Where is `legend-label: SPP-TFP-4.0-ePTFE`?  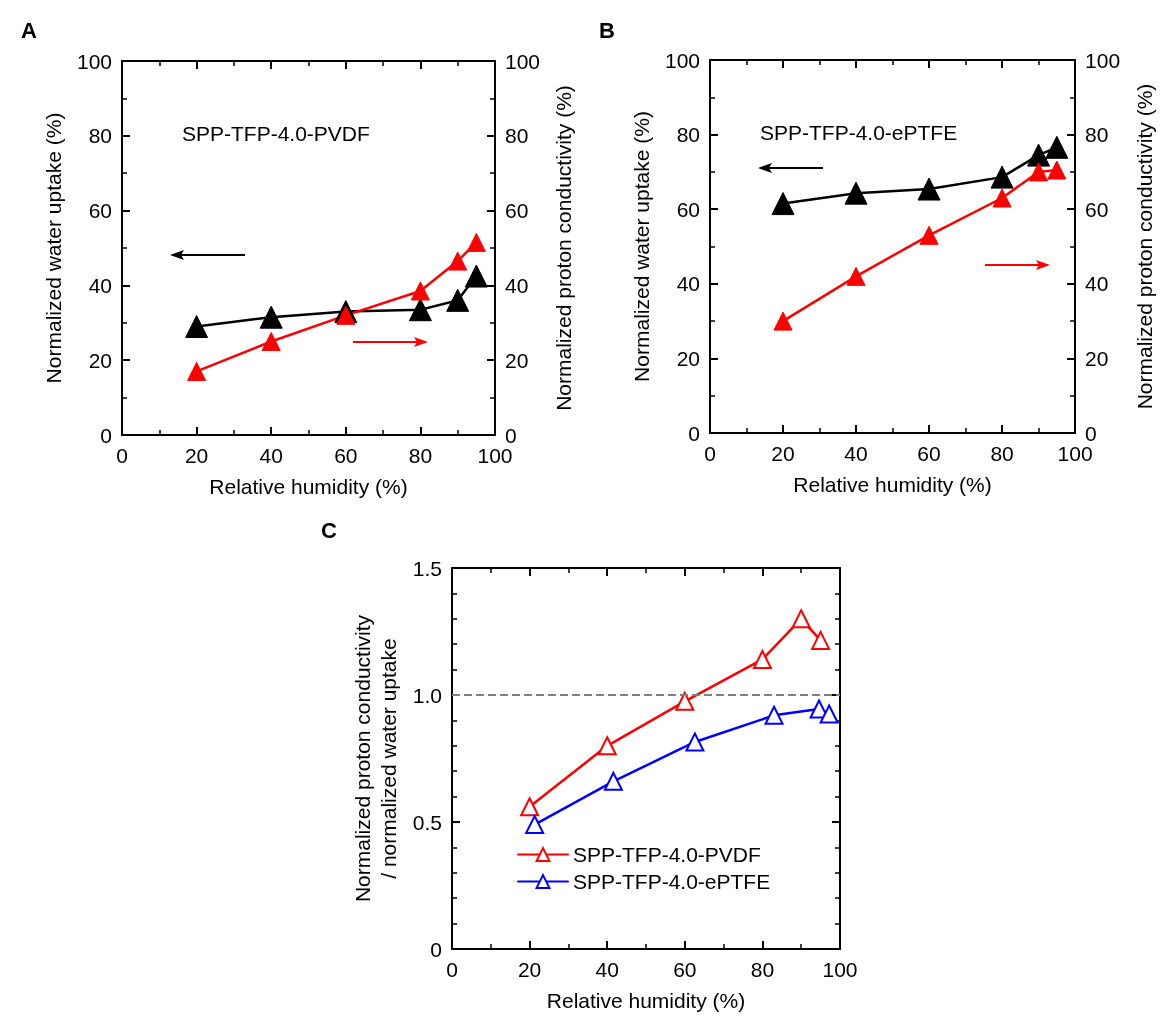 legend-label: SPP-TFP-4.0-ePTFE is located at coordinates (672, 881).